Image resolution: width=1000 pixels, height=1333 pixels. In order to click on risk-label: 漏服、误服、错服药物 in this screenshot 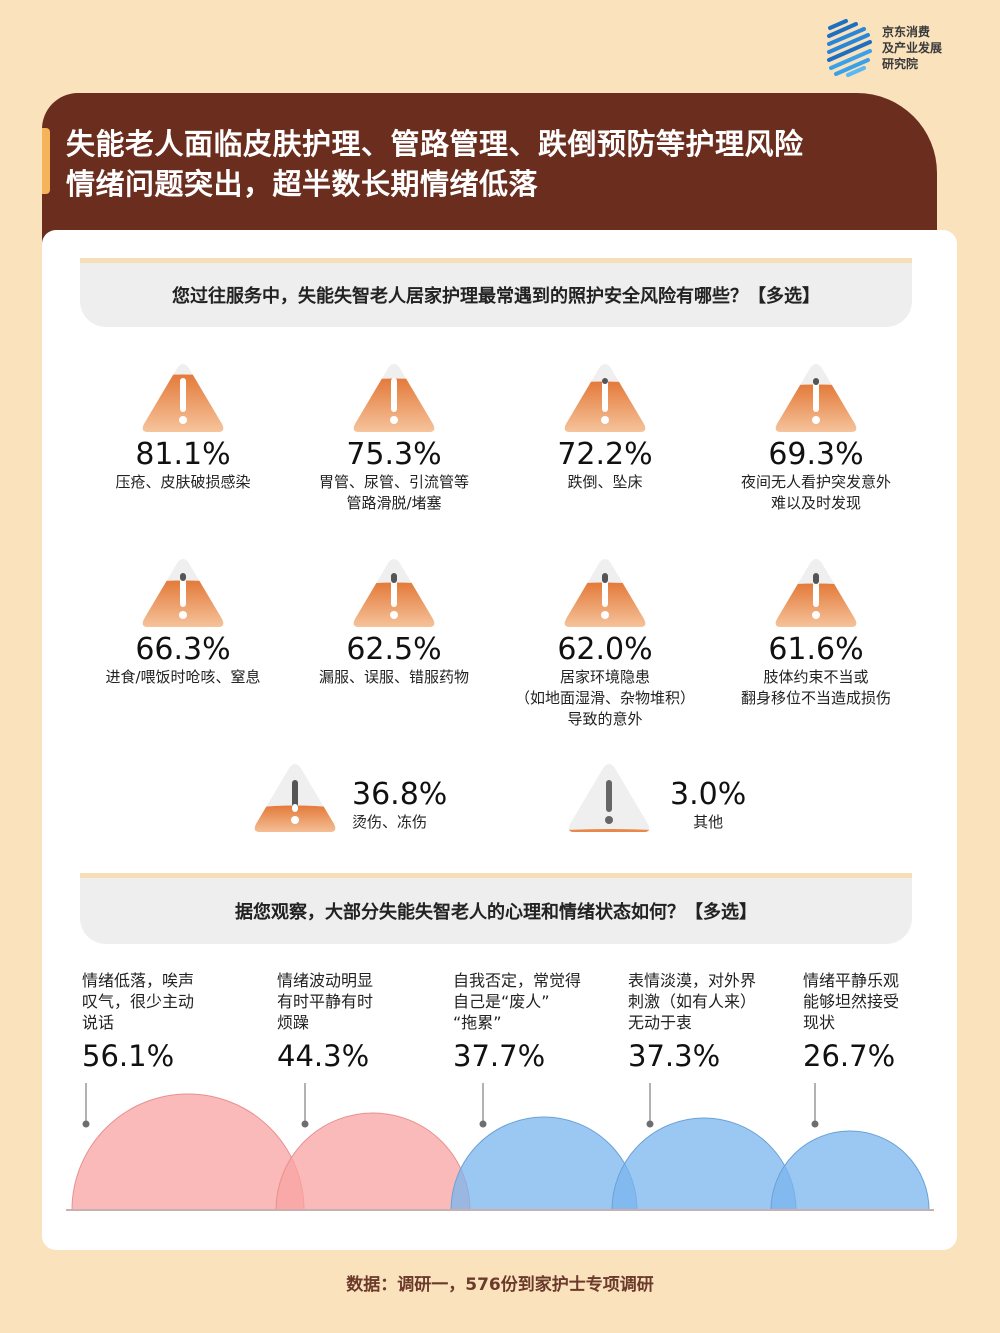, I will do `click(393, 677)`.